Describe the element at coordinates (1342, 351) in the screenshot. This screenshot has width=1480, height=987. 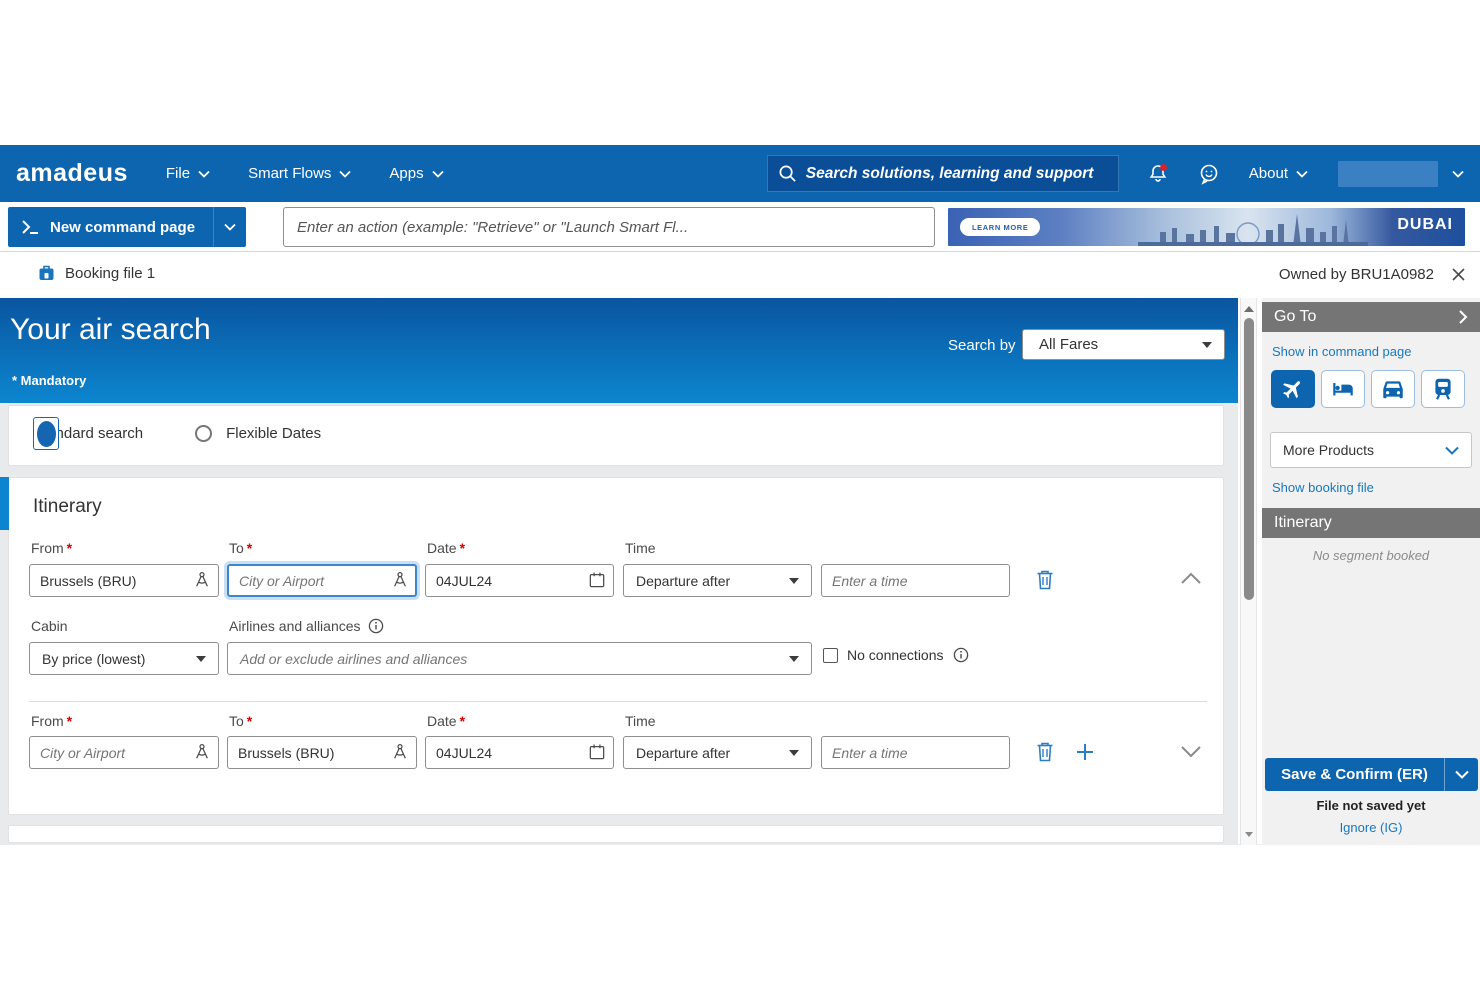
I see `show-in-command-page-link: Show in command page` at that location.